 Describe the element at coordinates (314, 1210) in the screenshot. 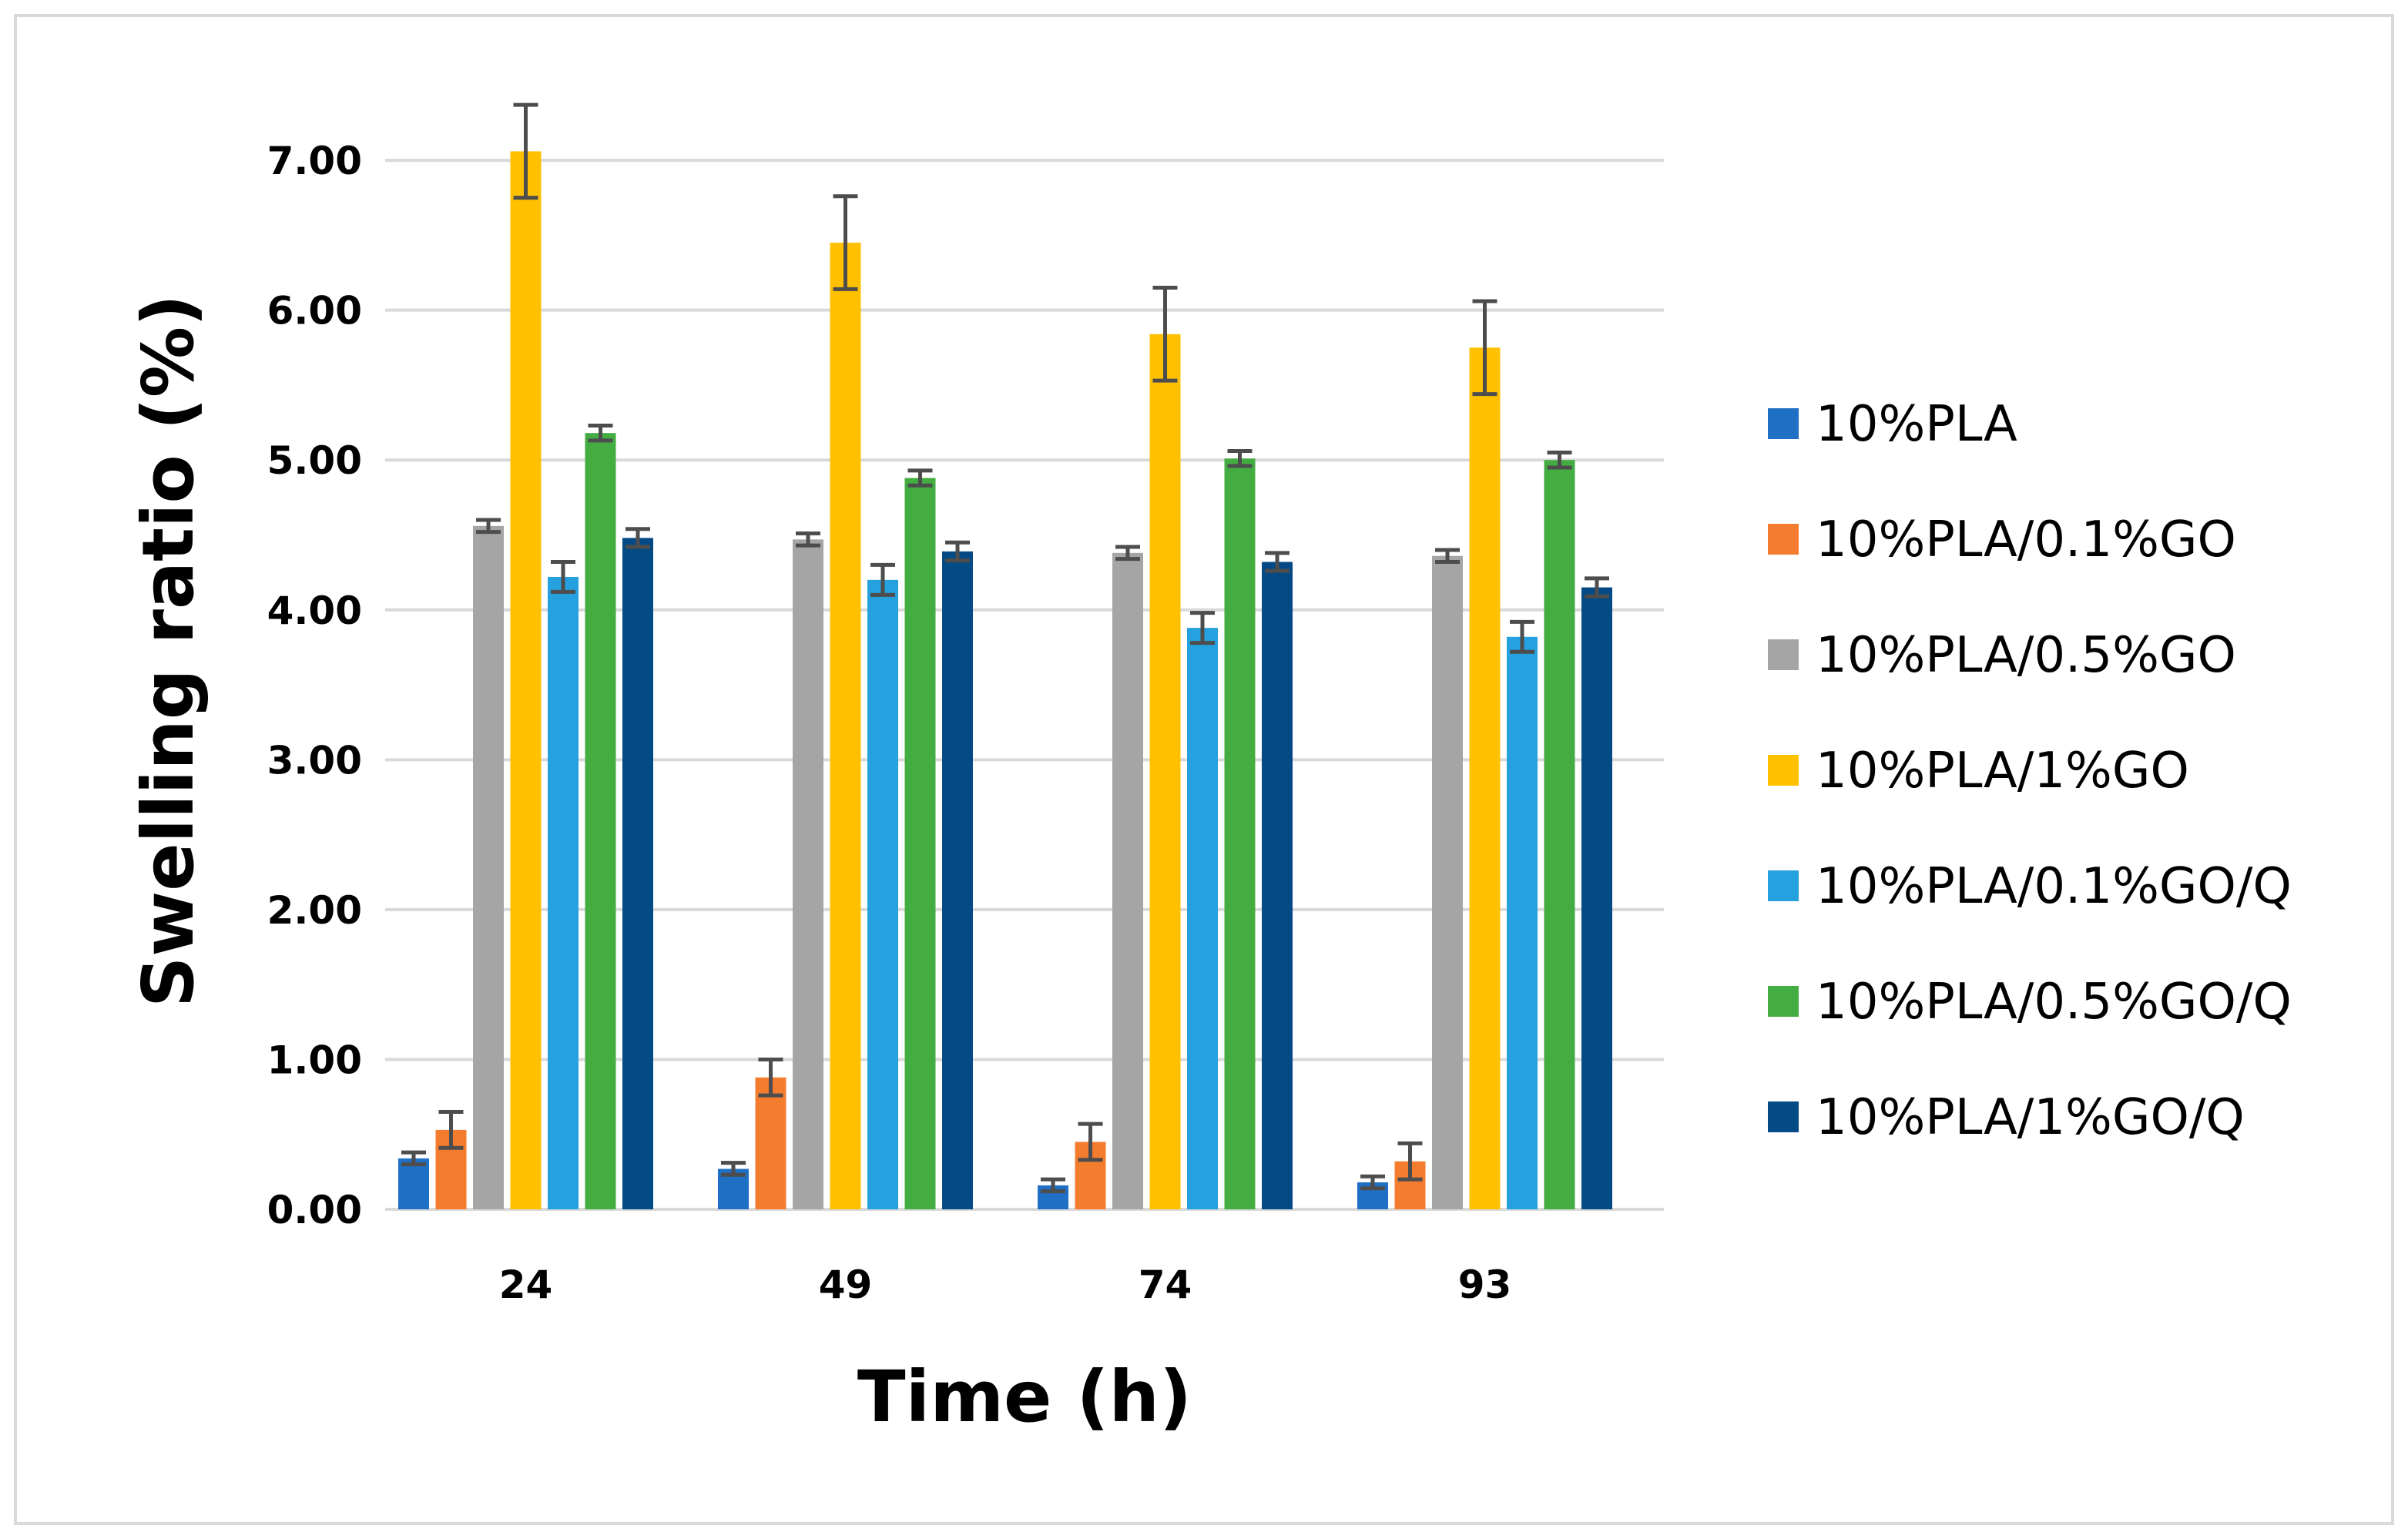

I see `y-tick-label: 0.00` at that location.